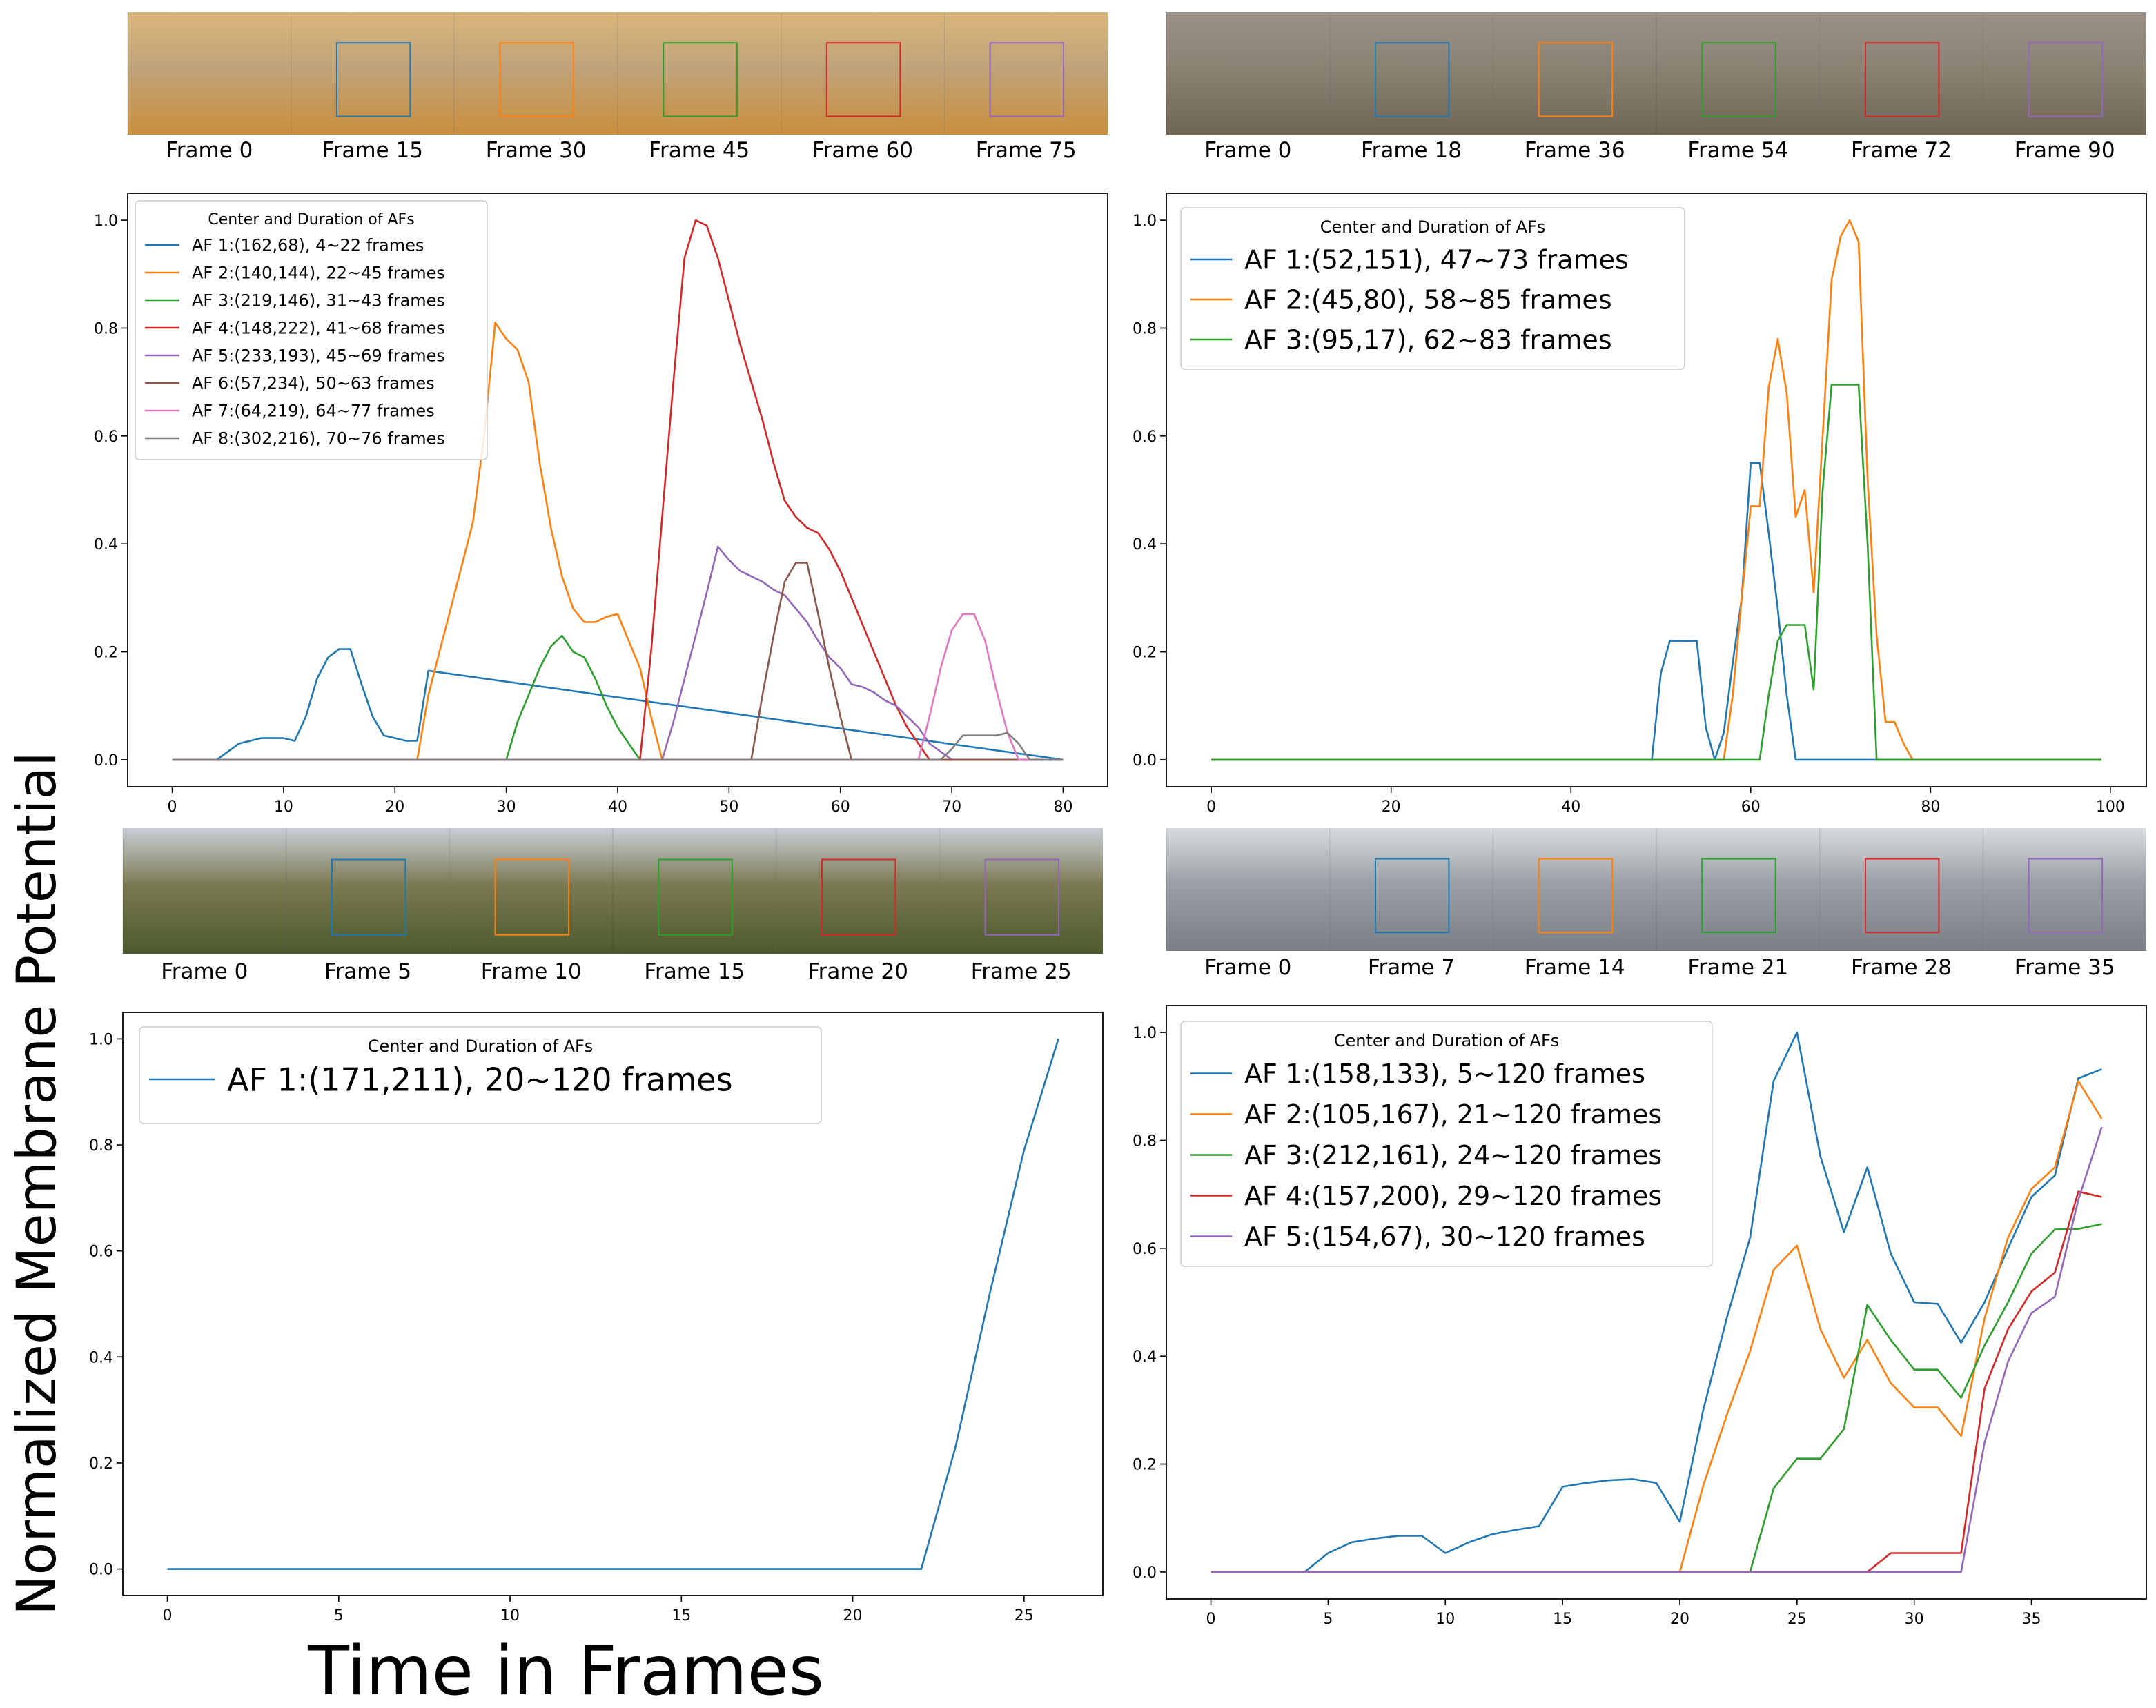 The image size is (2156, 1708). I want to click on legend-entry: AF 5:(233,193), 45~69 frames, so click(318, 356).